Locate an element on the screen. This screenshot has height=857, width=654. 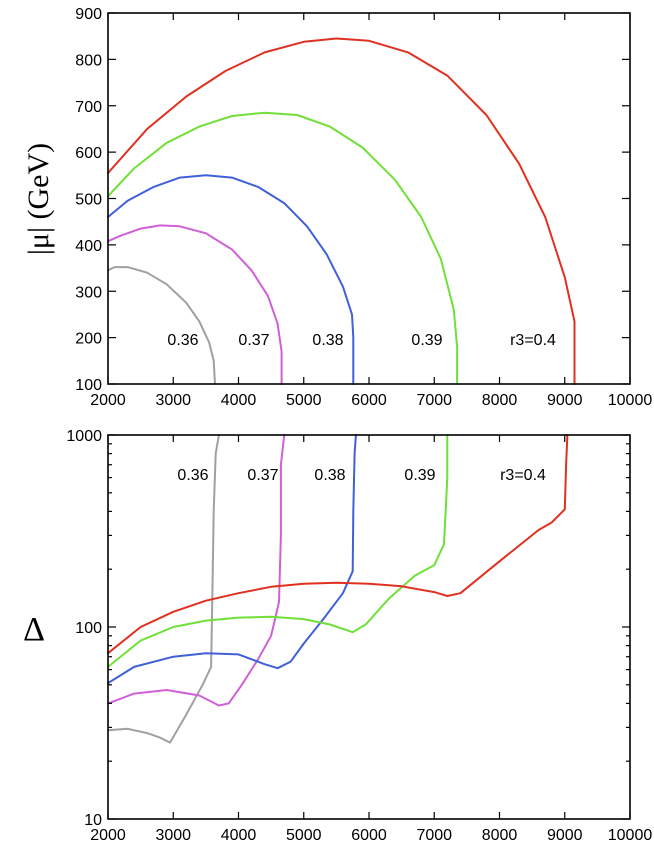
bottom-y-axis-label: Δ is located at coordinates (34, 629).